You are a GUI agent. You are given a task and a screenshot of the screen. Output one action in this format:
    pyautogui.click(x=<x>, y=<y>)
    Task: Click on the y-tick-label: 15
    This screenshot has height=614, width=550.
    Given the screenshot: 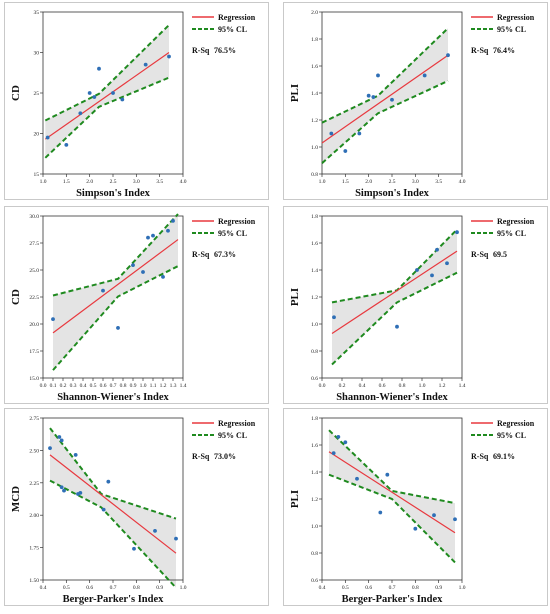 What is the action you would take?
    pyautogui.click(x=37, y=175)
    